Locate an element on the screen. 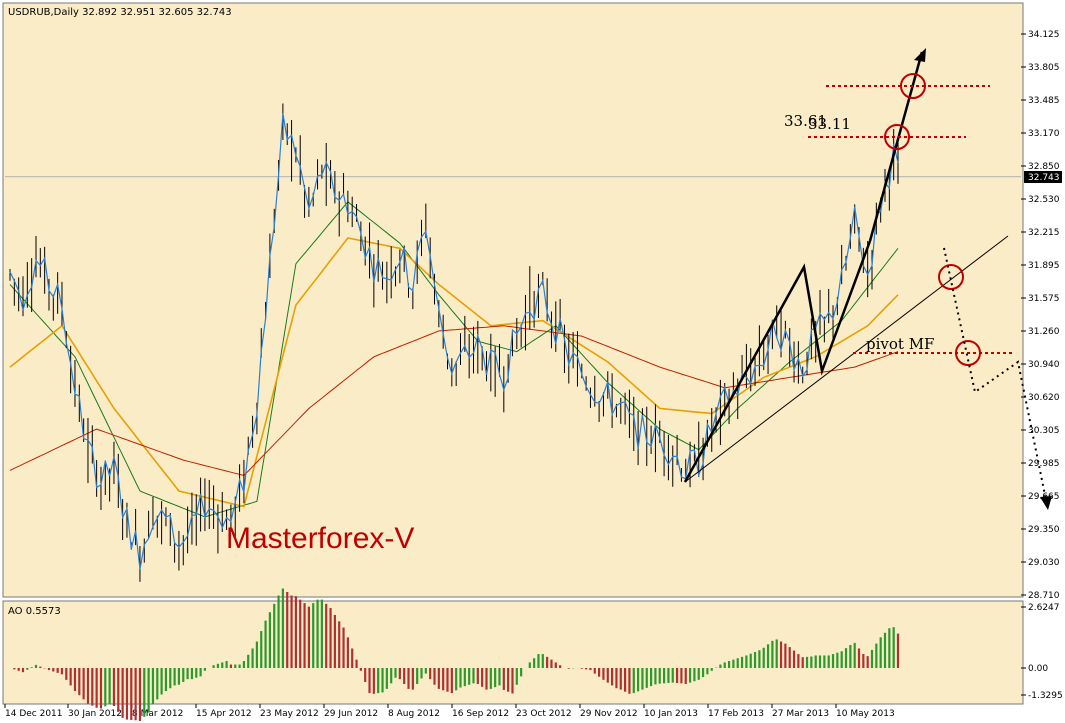 The width and height of the screenshot is (1065, 723). price-tick-label: 33.805 is located at coordinates (1044, 68).